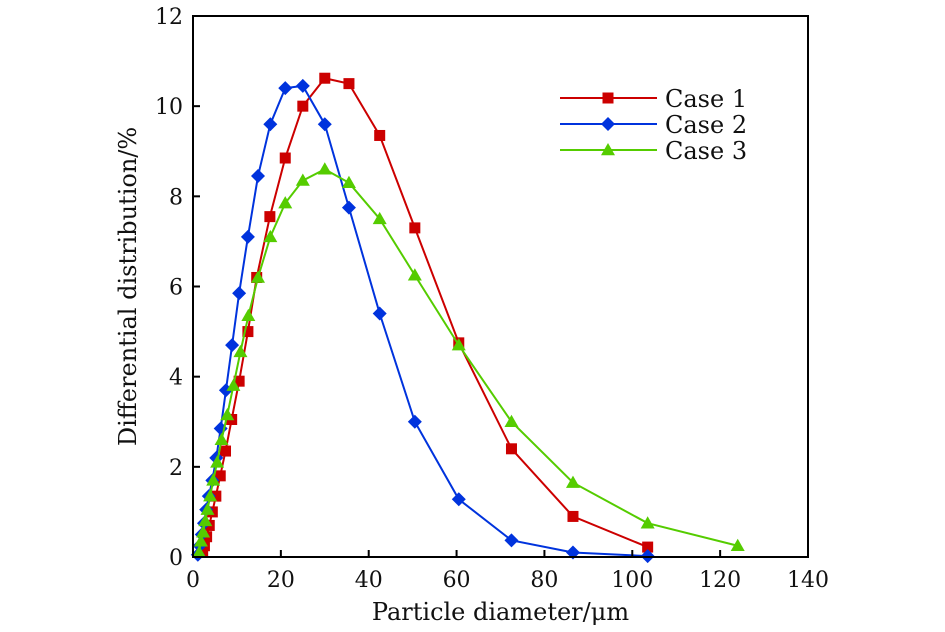 This screenshot has width=945, height=632. I want to click on y-axis-title: Differential distribution/%, so click(128, 286).